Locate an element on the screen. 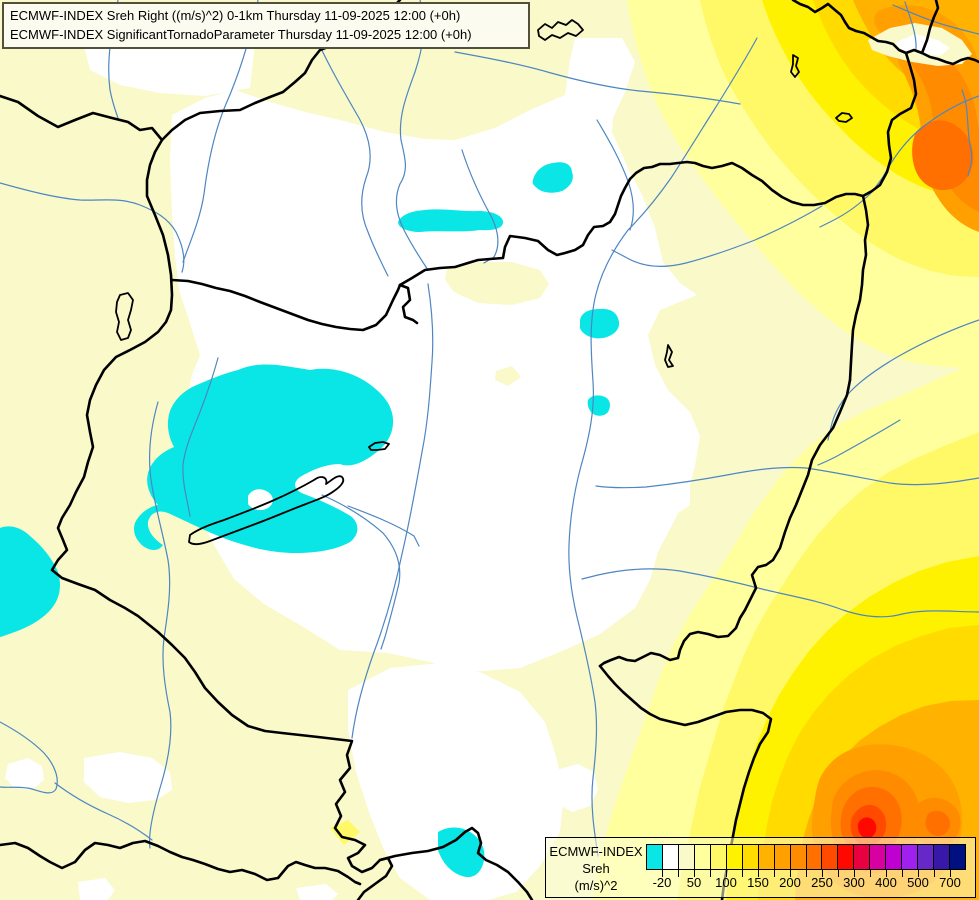 This screenshot has width=979, height=900. lake-balaton-outline is located at coordinates (266, 510).